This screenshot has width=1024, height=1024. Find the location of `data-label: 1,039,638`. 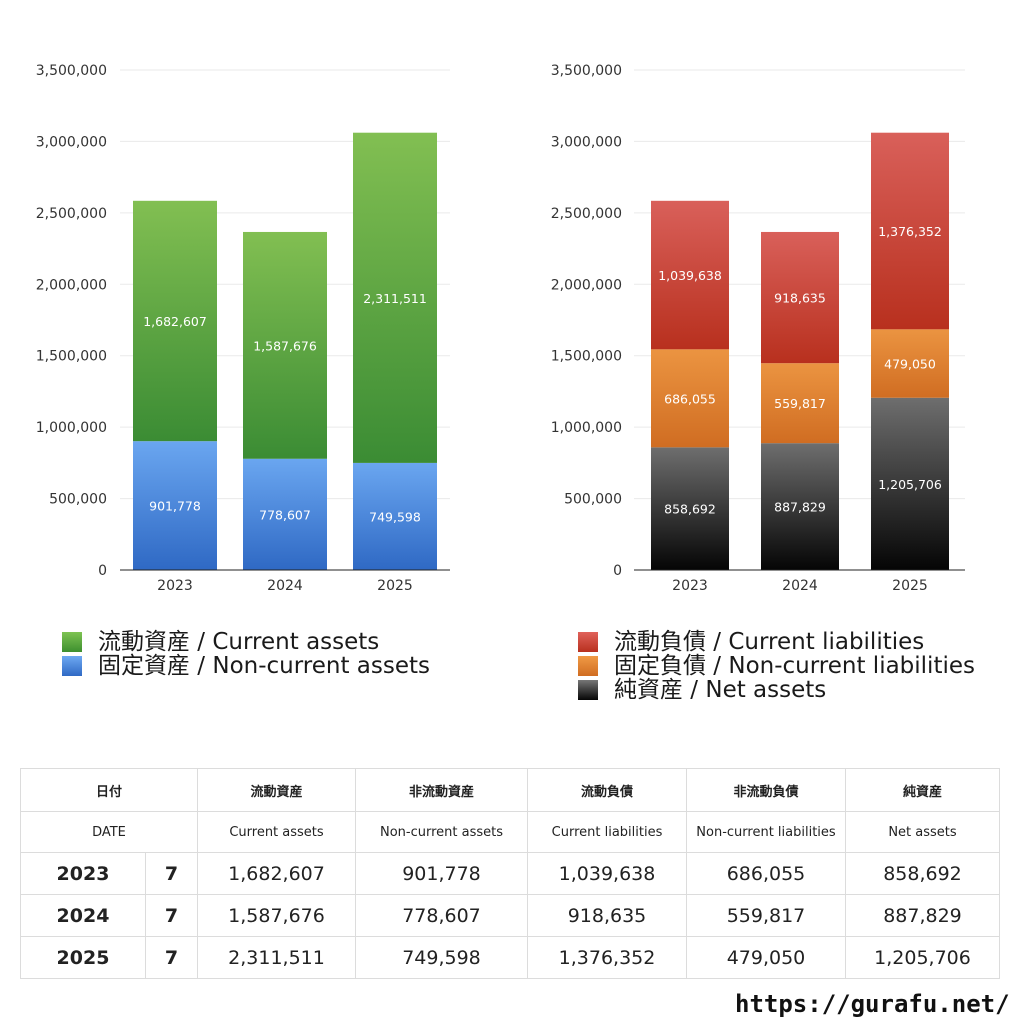

data-label: 1,039,638 is located at coordinates (690, 275).